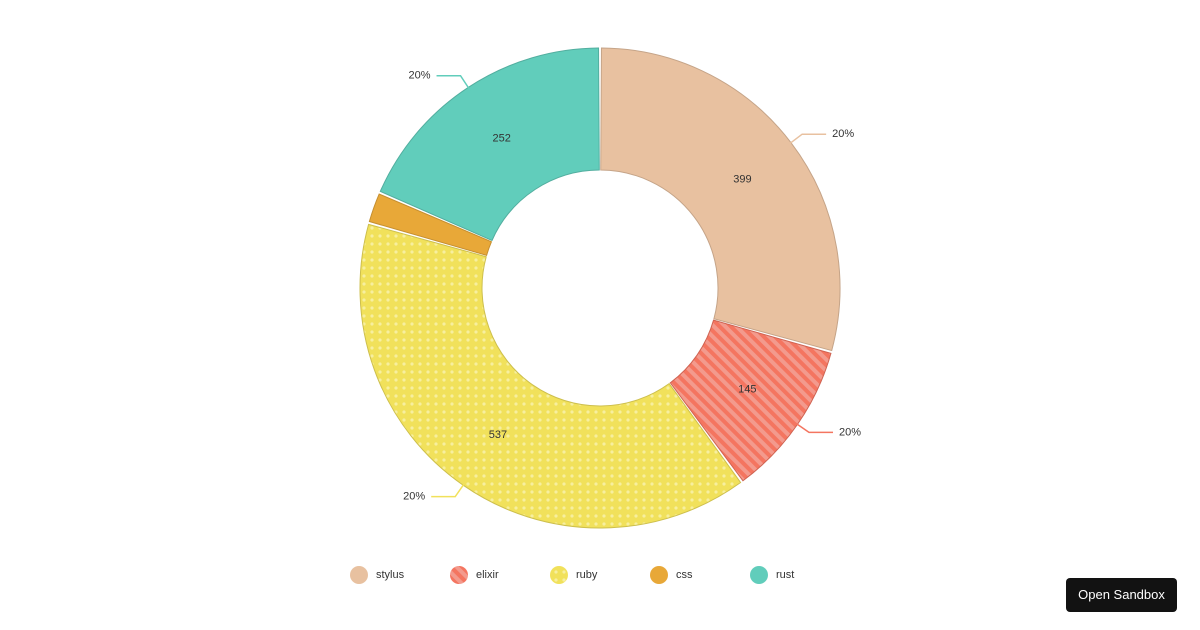 The width and height of the screenshot is (1200, 630). What do you see at coordinates (420, 76) in the screenshot?
I see `callout-label-rust: 20%` at bounding box center [420, 76].